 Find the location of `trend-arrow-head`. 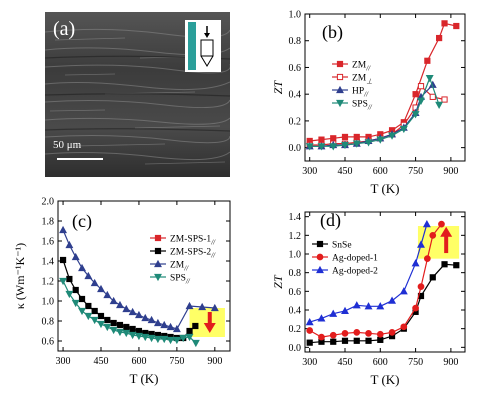

trend-arrow-head is located at coordinates (446, 231).